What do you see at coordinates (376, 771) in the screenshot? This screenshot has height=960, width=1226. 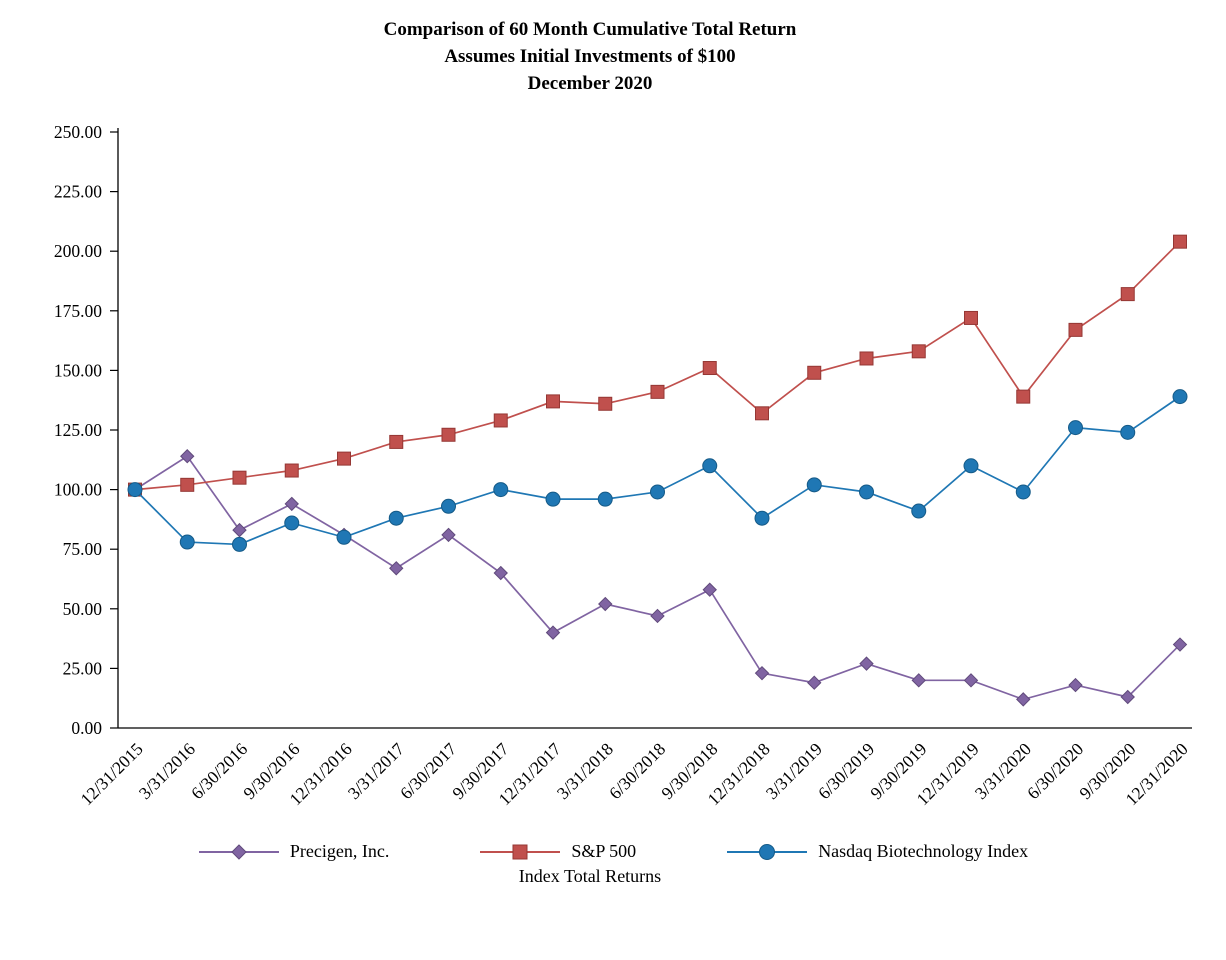 I see `x-tick-label: 3/31/2017` at bounding box center [376, 771].